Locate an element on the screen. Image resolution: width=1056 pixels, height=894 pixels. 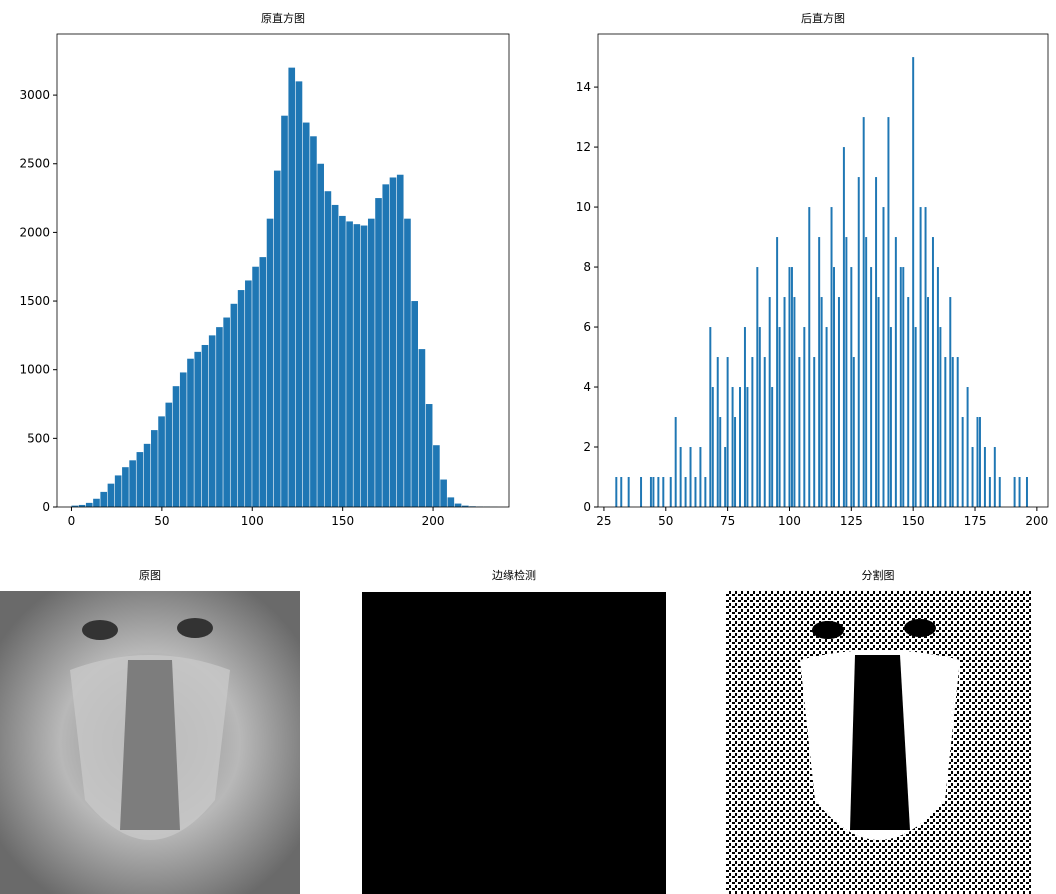
x-tick-label: 150 is located at coordinates (913, 521).